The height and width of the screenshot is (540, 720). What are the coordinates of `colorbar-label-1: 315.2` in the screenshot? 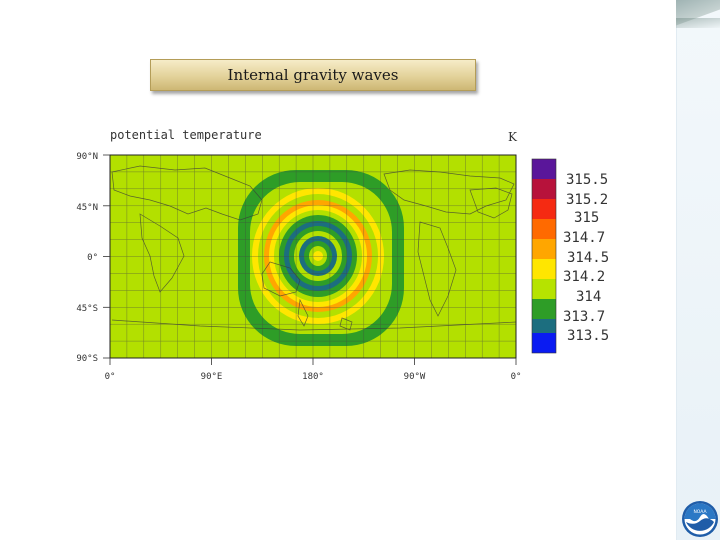 It's located at (587, 200).